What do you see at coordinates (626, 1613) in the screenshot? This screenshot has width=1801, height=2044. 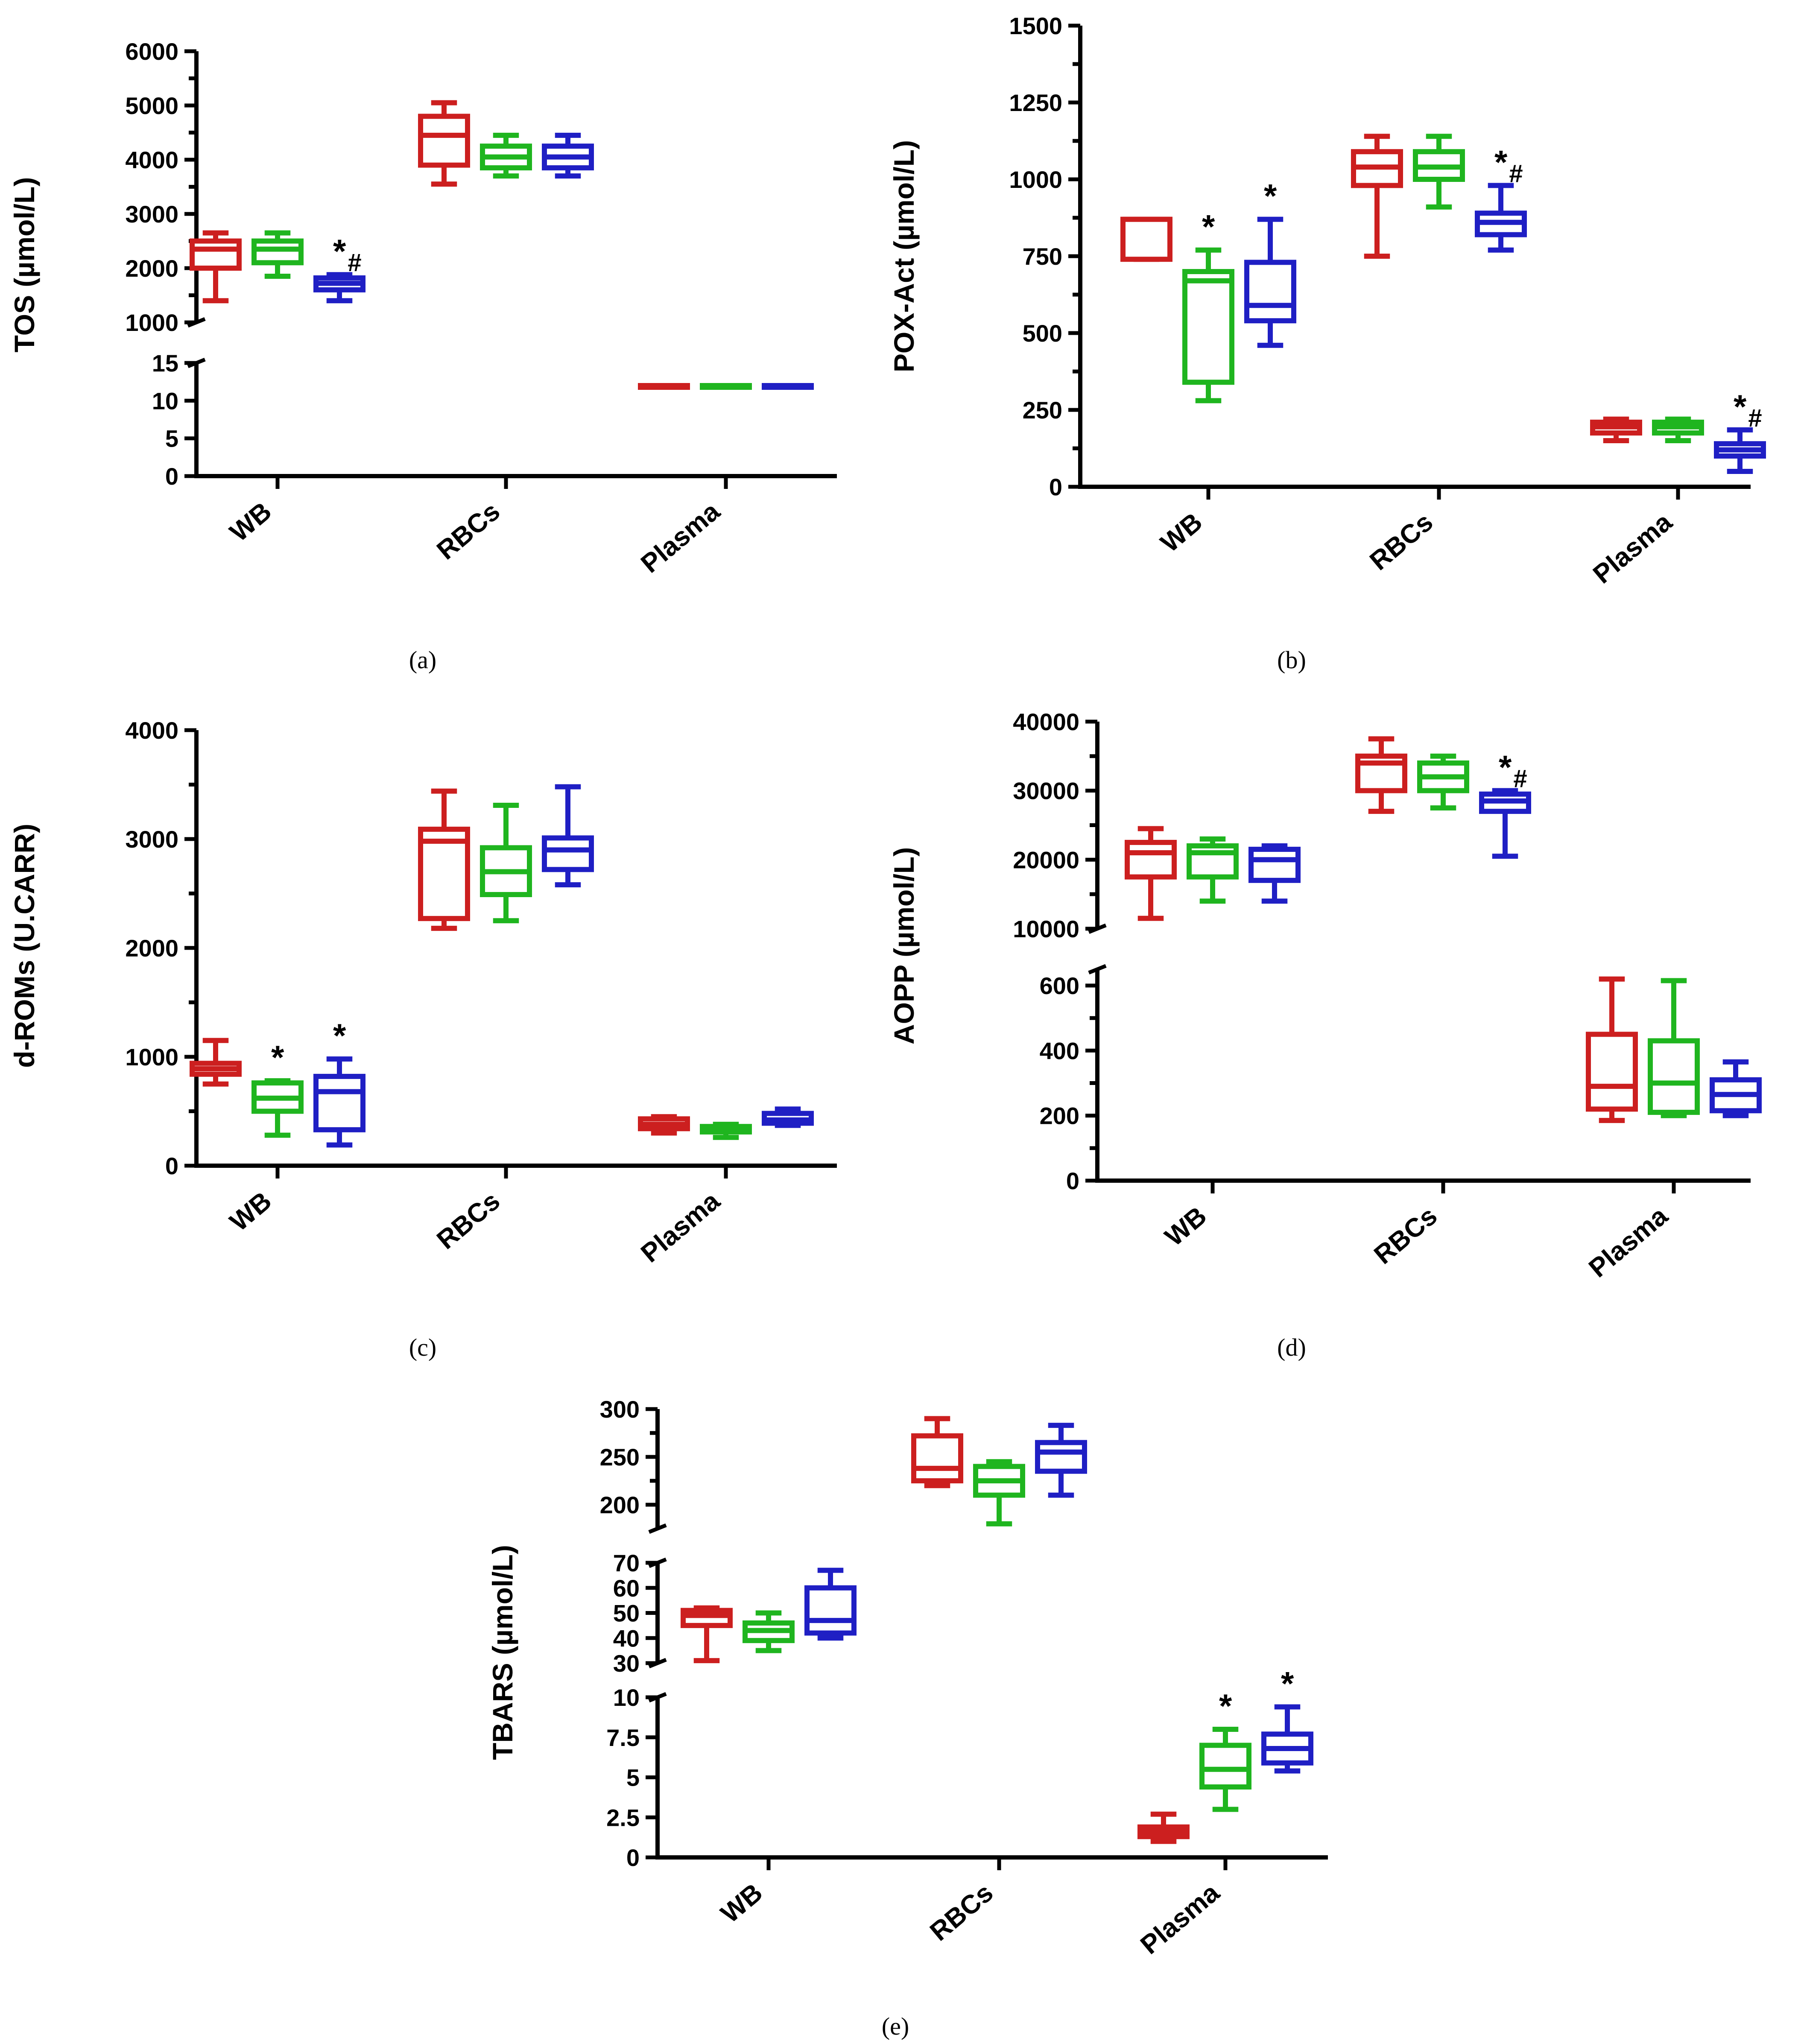 I see `y-tick-label: 50` at bounding box center [626, 1613].